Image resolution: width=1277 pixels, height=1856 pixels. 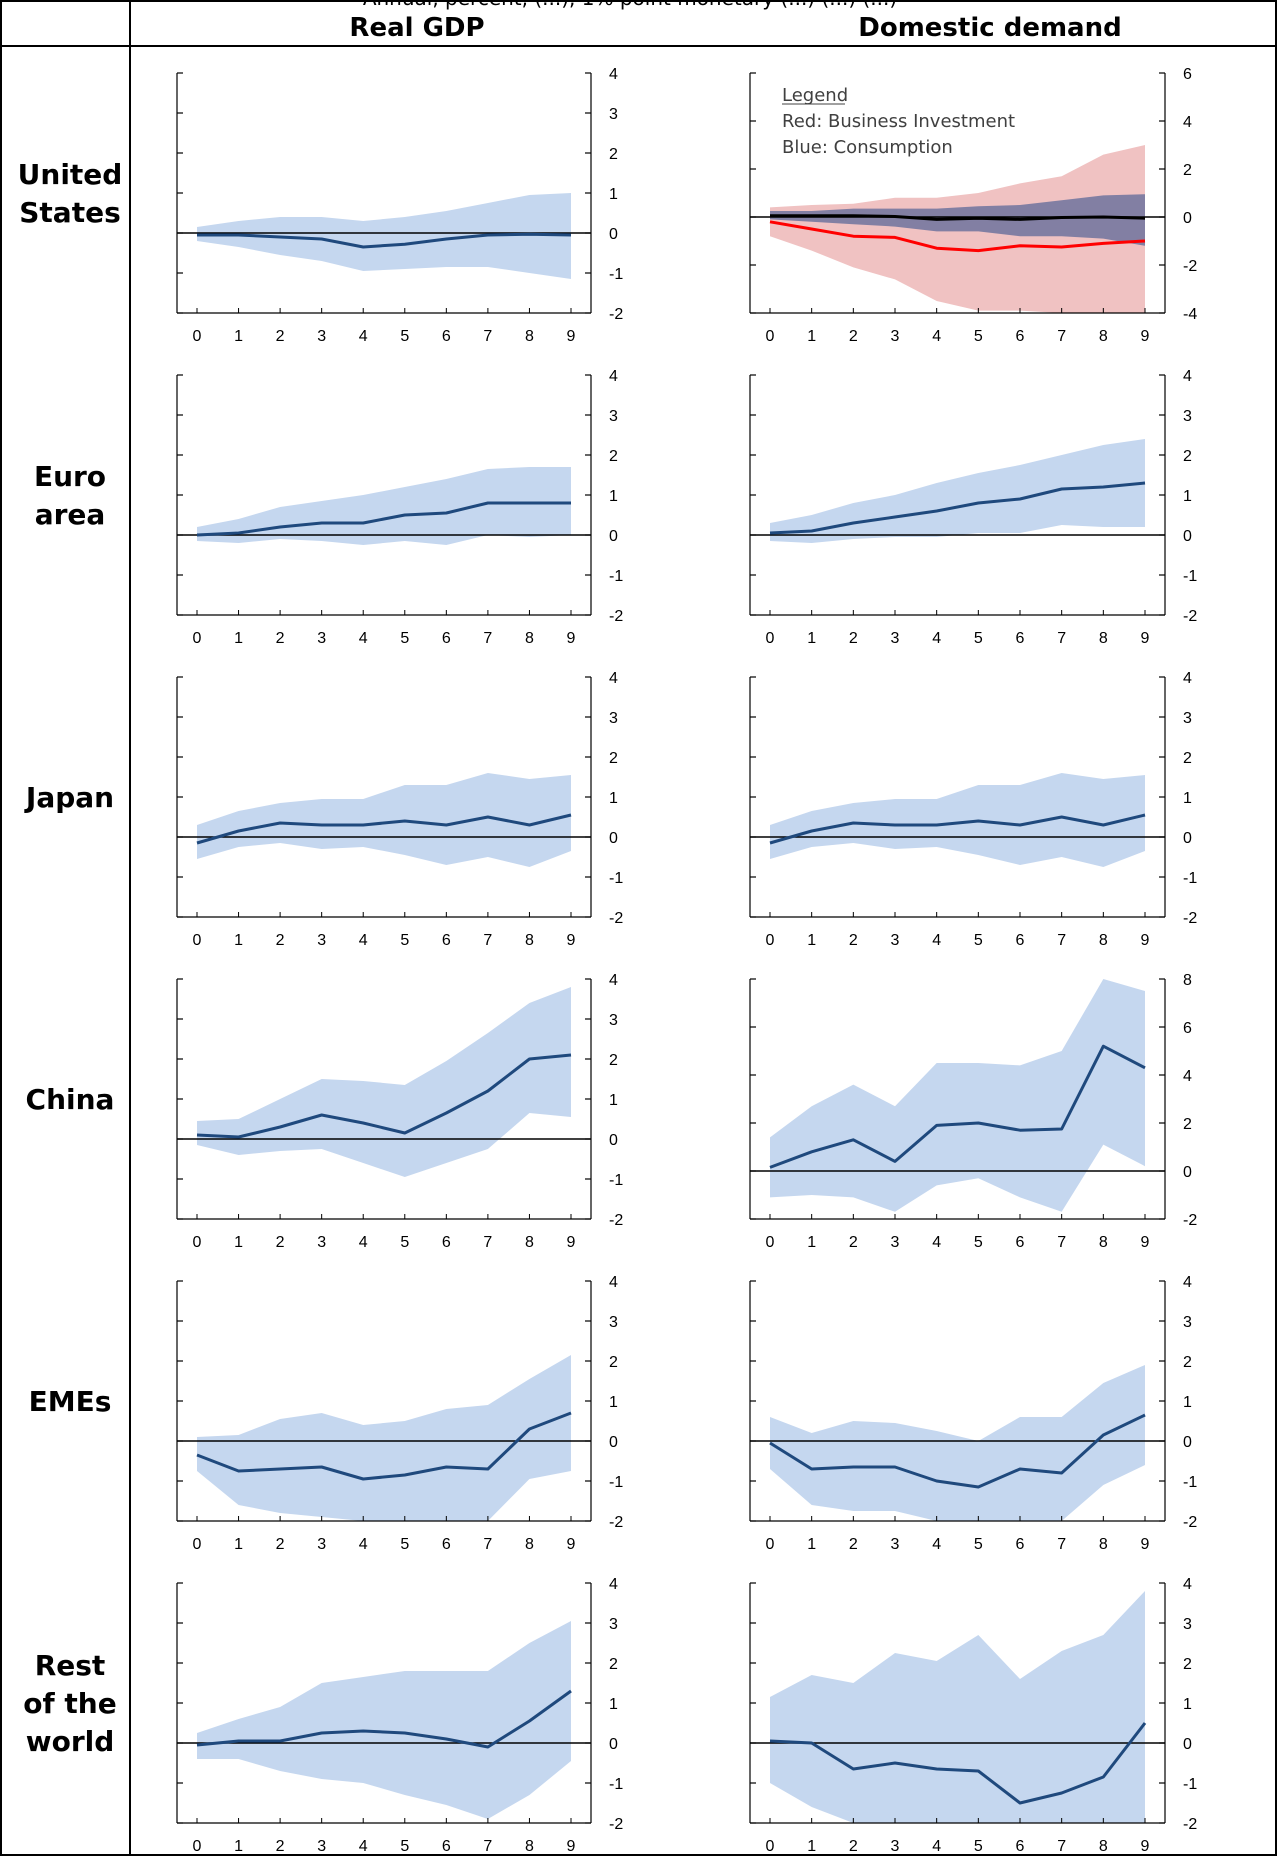 What do you see at coordinates (1190, 314) in the screenshot?
I see `y-tick-label: -4` at bounding box center [1190, 314].